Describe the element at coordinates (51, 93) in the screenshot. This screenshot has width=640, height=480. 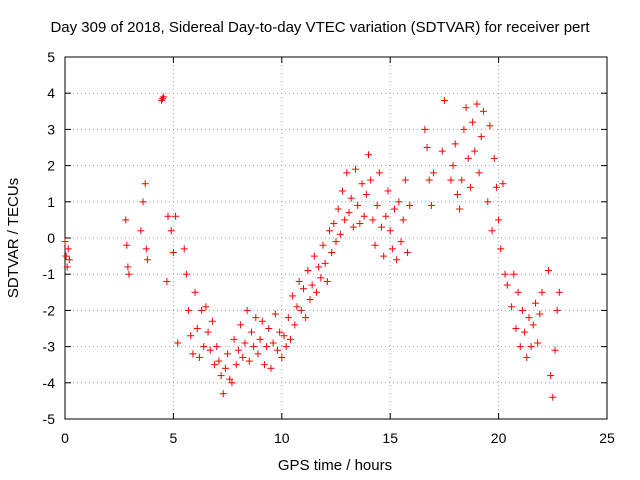
I see `y-tick-label: 4` at that location.